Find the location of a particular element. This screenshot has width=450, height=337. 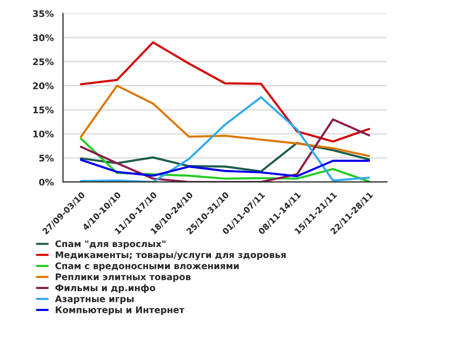

legend-label: Спам с вредоносными вложениями is located at coordinates (147, 266).